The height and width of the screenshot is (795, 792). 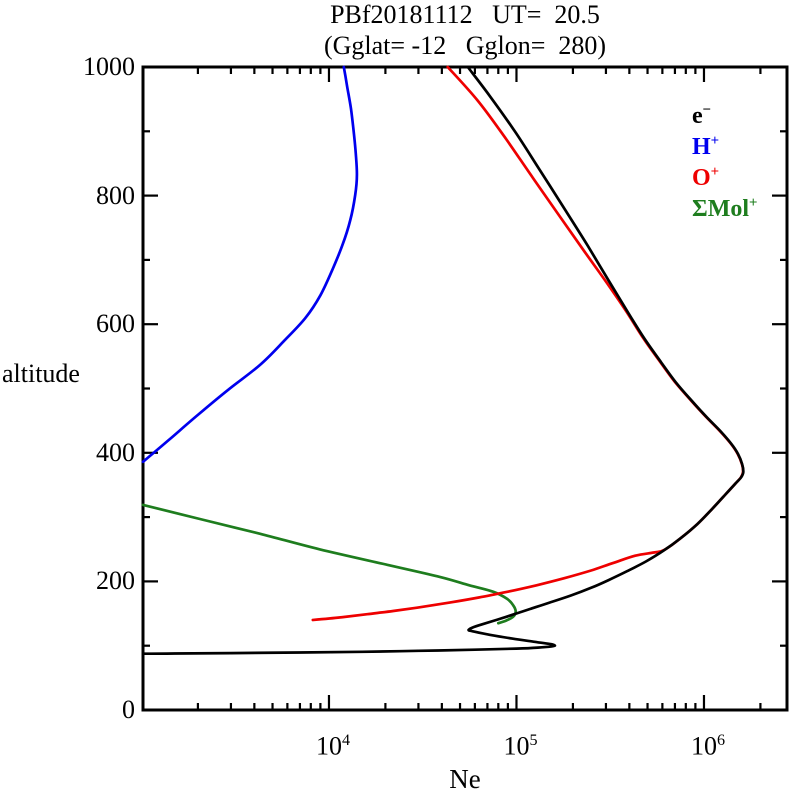 I want to click on legend-species: ΣMol, so click(x=721, y=209).